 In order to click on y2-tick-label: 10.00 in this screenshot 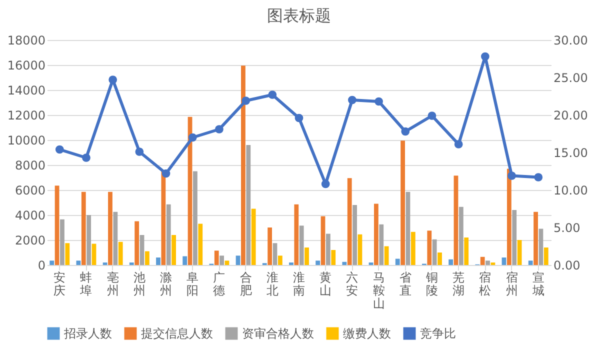, I will do `click(571, 191)`.